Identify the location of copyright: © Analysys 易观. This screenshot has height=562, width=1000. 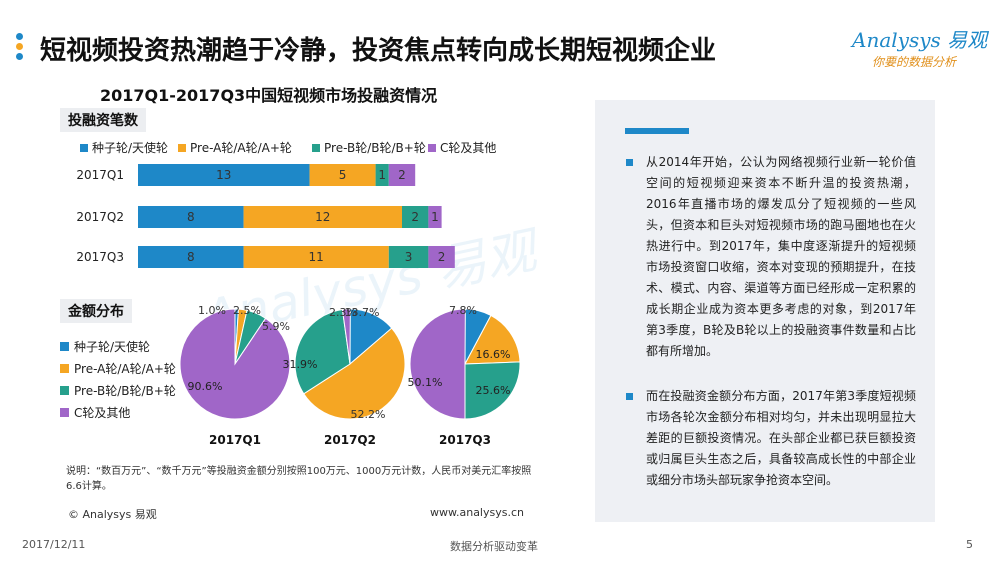
(112, 514).